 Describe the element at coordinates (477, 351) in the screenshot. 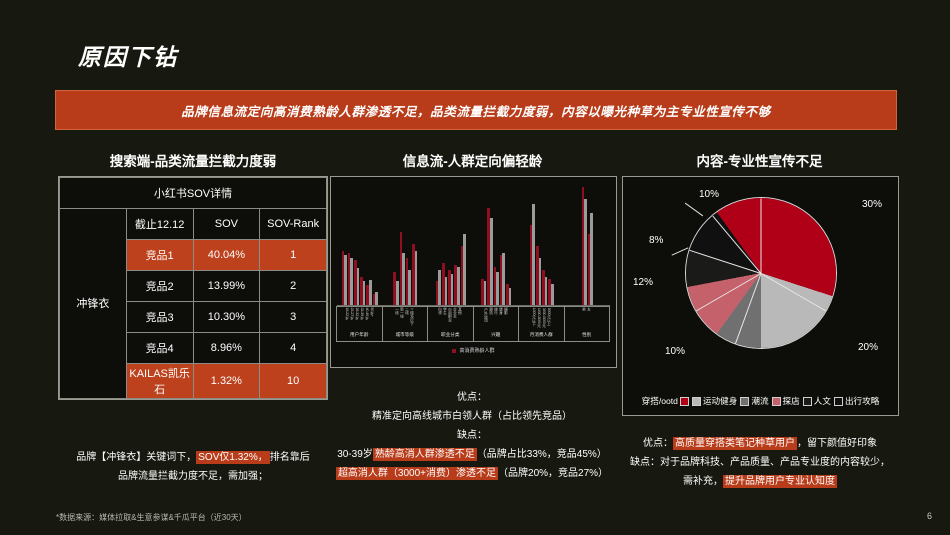

I see `bar-chart-legend-label: 高消费熟龄人群` at that location.